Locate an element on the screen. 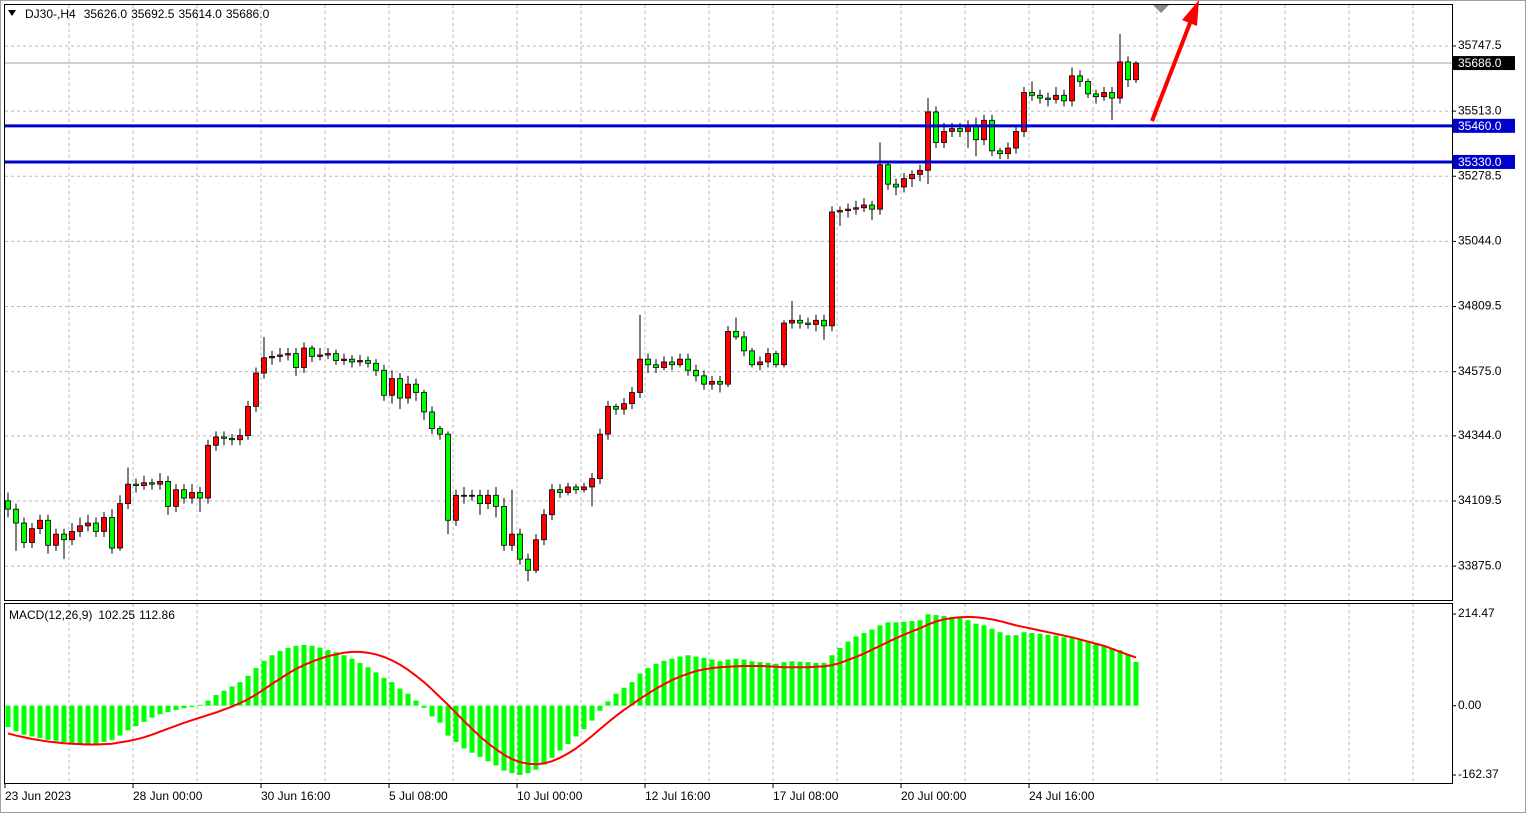 The image size is (1526, 813). x-tick-label: 20 Jul 00:00 is located at coordinates (934, 796).